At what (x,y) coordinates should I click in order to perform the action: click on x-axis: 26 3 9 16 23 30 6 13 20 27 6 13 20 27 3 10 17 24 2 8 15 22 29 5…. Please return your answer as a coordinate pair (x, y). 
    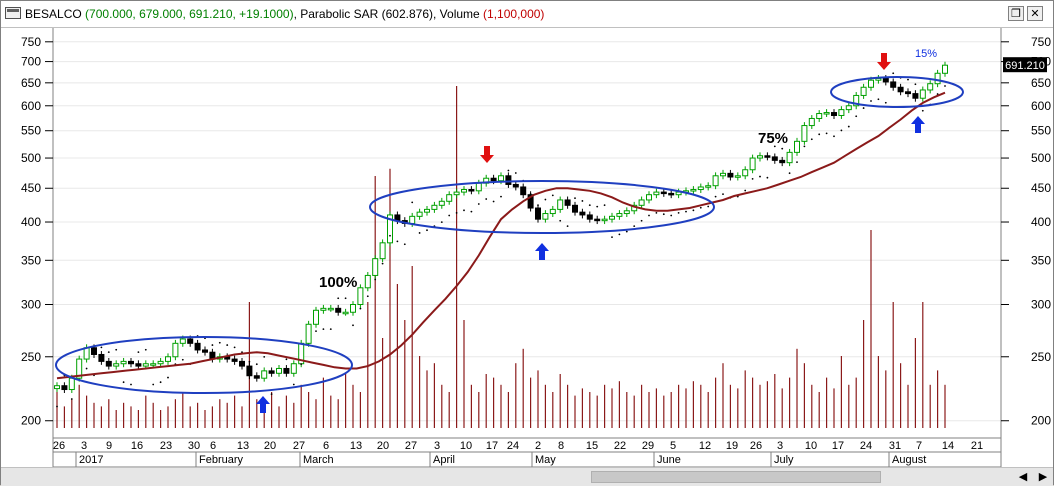
    Looking at the image, I should click on (527, 452).